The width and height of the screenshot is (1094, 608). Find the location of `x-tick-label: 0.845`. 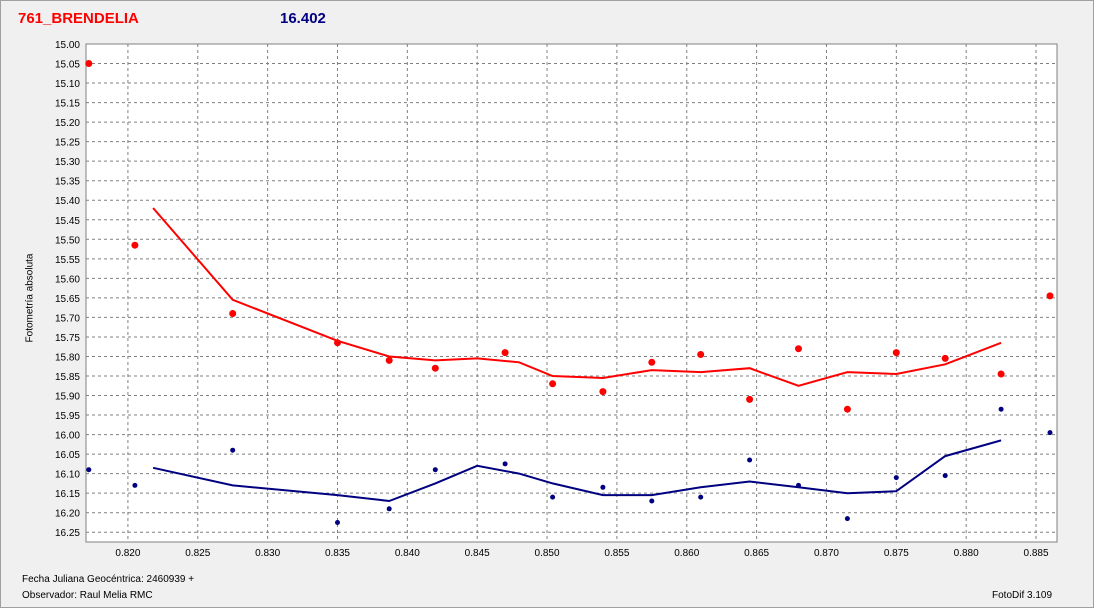

x-tick-label: 0.845 is located at coordinates (477, 553).